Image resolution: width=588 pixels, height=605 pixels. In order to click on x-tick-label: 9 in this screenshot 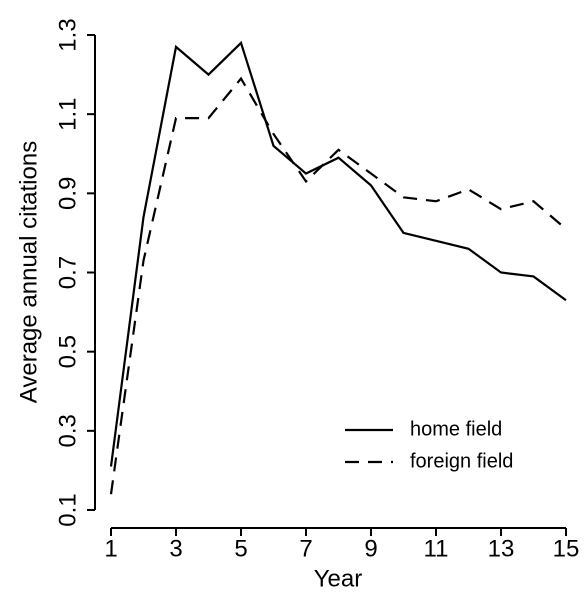, I will do `click(370, 548)`.